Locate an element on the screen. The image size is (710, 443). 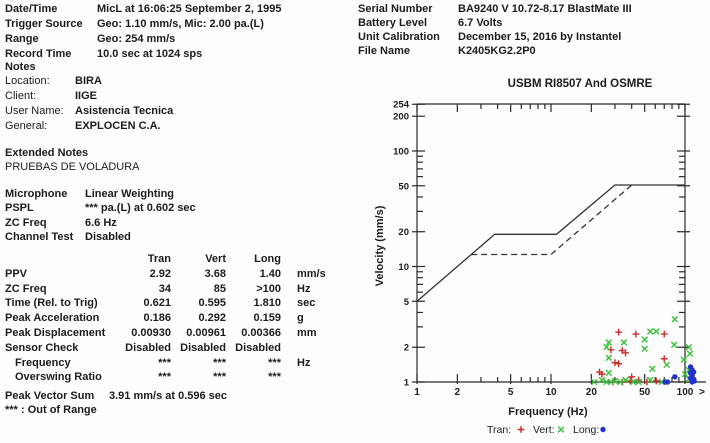
peak-vector-sum-label: Peak Vector Sum is located at coordinates (50, 396).